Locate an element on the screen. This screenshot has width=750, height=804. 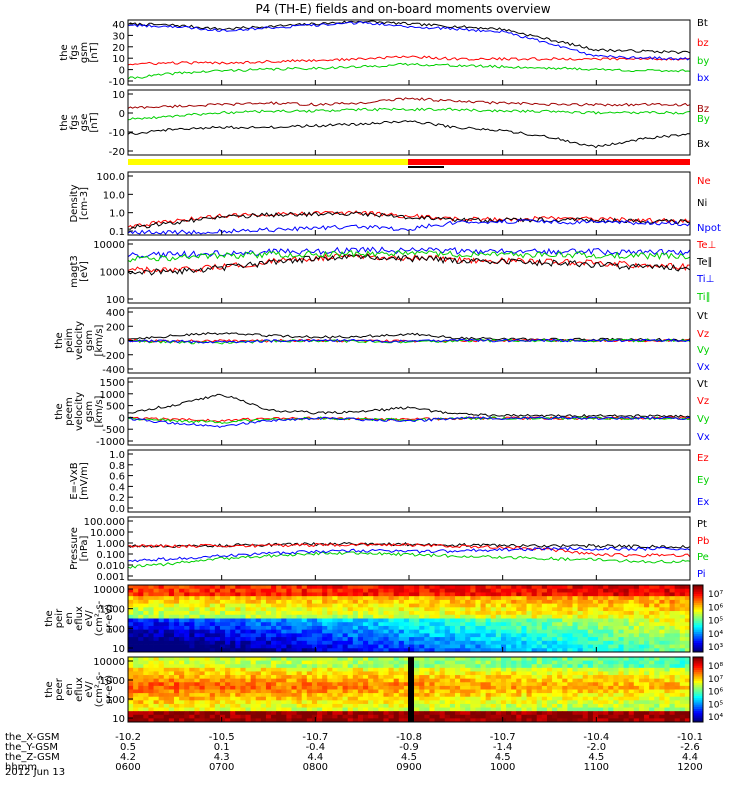
y-tick-label-ion_spectrogram: 1000 is located at coordinates (112, 610).